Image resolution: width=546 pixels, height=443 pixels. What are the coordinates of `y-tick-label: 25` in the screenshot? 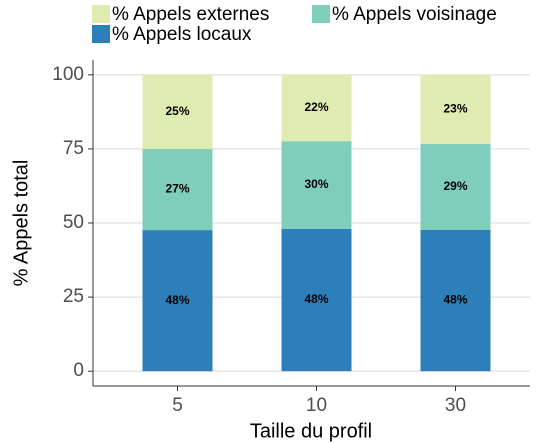 It's located at (73, 296).